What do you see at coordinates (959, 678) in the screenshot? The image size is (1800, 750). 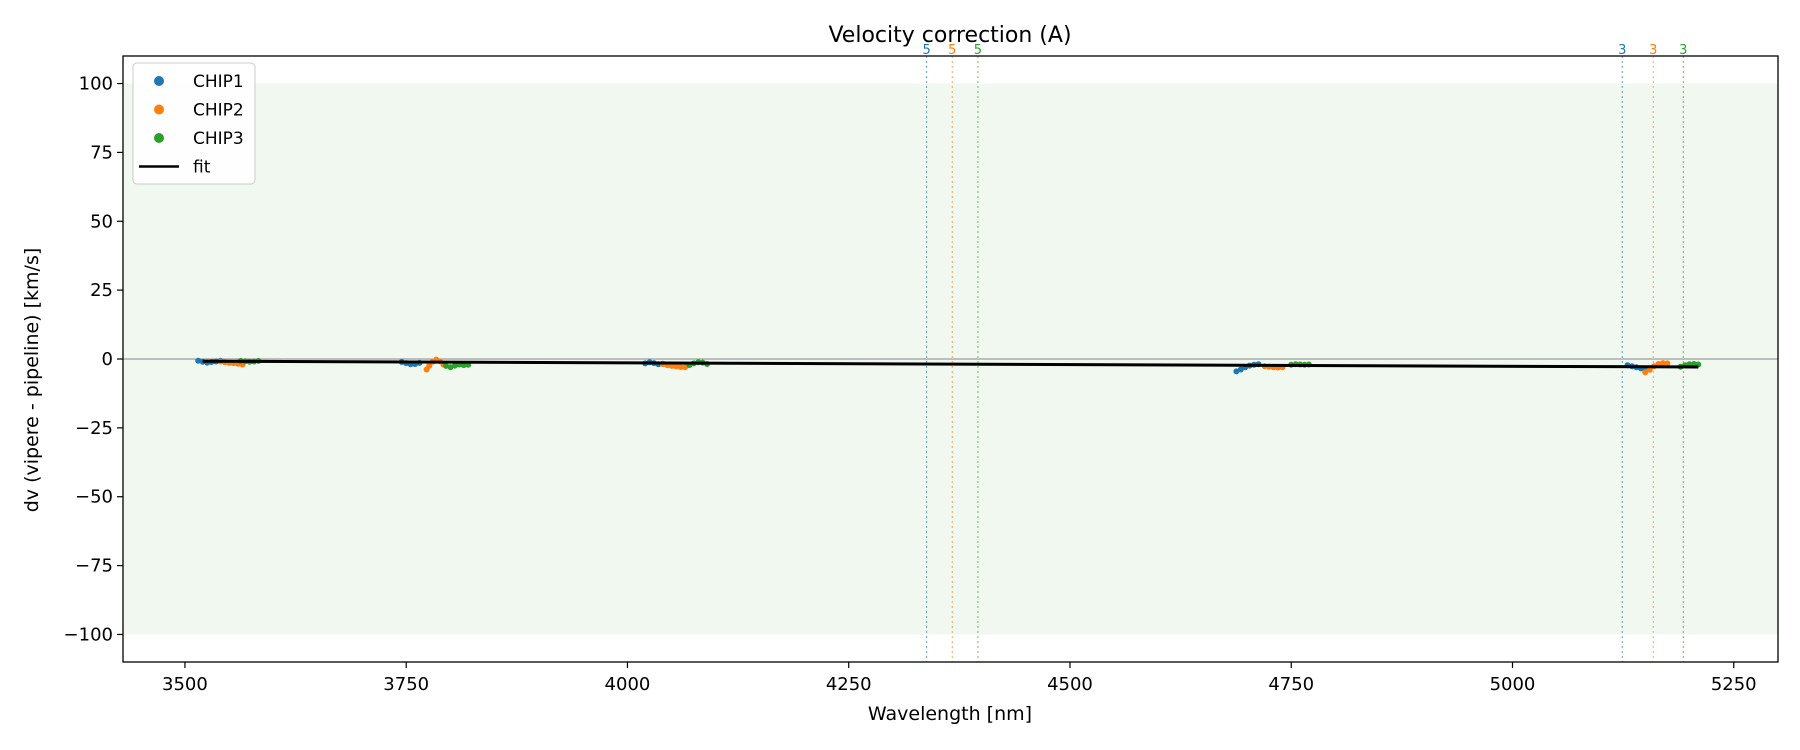 I see `x-axis-ticks: 3500 3750 4000 4250 4500 4750 5000 5250` at bounding box center [959, 678].